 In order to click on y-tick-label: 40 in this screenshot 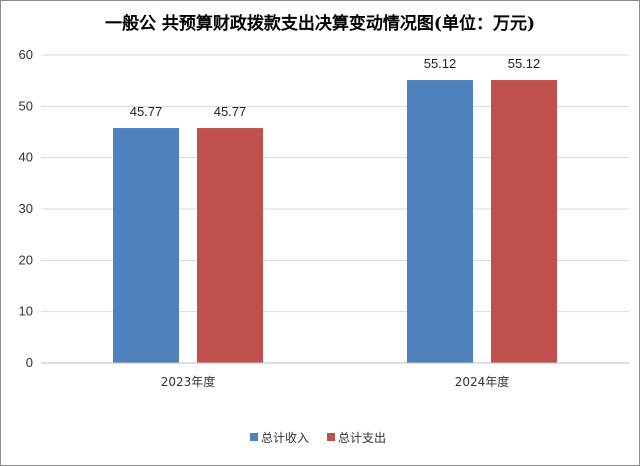, I will do `click(26, 157)`.